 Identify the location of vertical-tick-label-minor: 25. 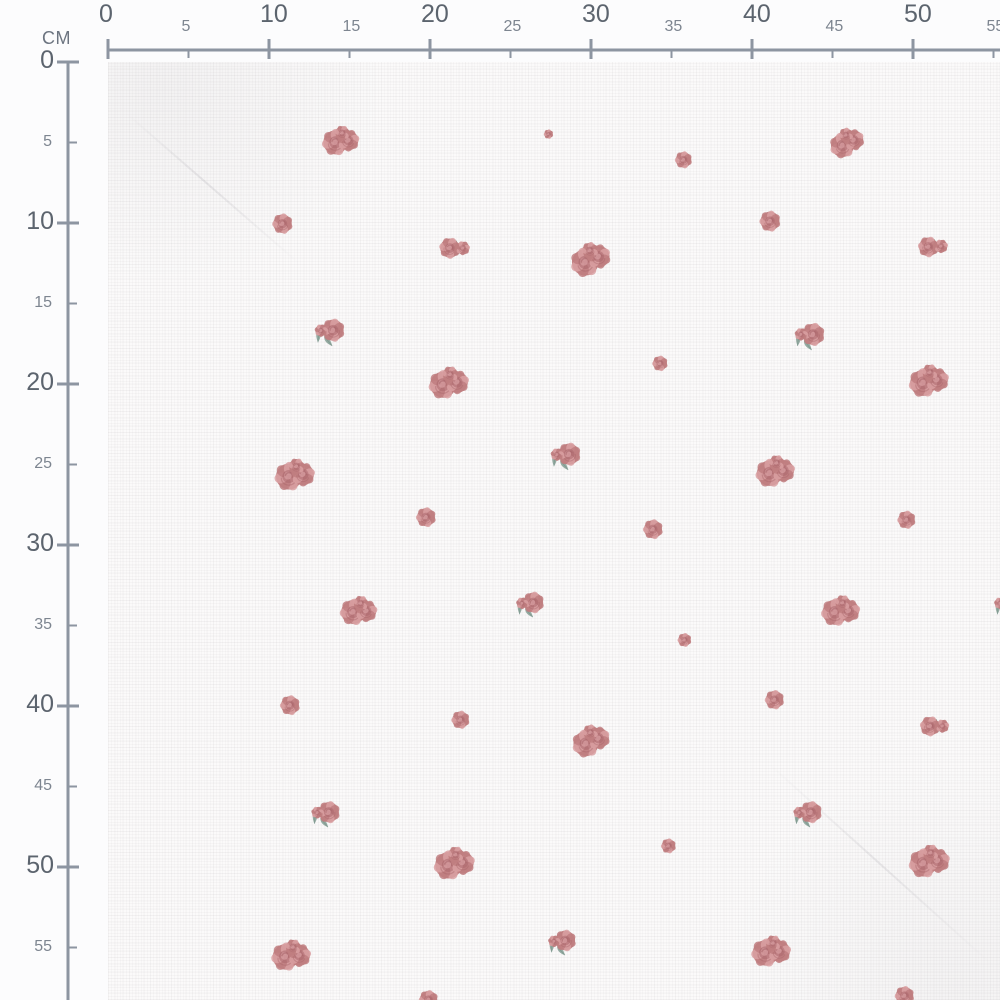
(43, 463).